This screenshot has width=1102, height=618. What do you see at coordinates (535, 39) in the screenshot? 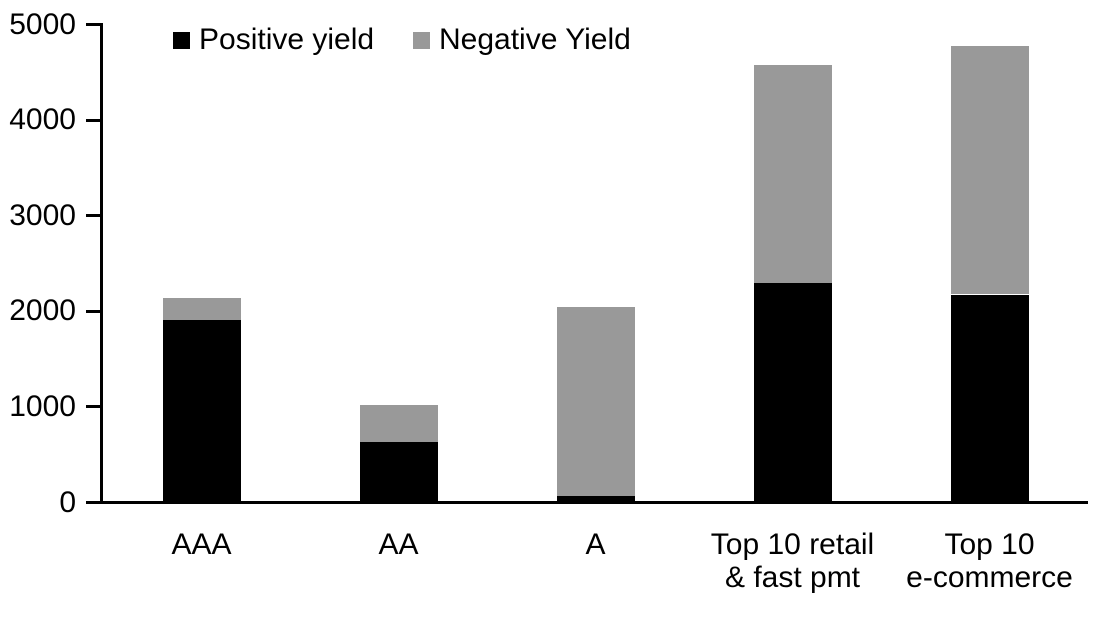
I see `legend-label-negative-yield: Negative Yield` at bounding box center [535, 39].